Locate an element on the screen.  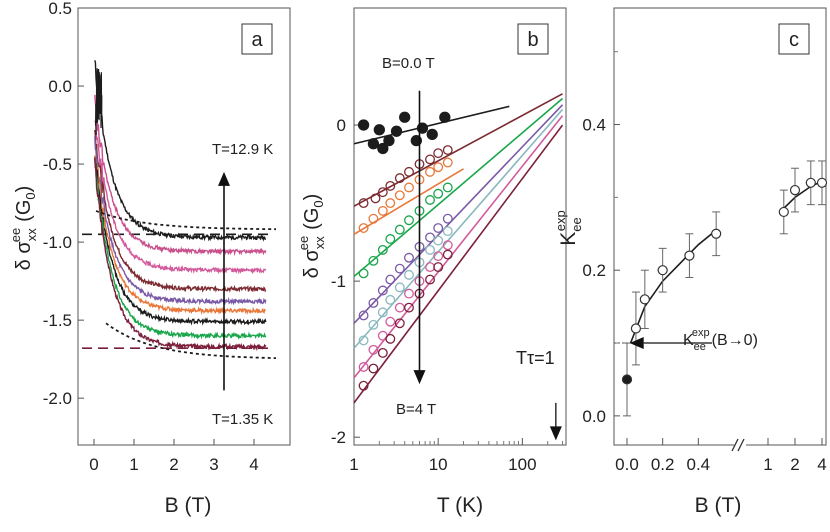
panel-b-ylabel: δ σxxee(G0) is located at coordinates (311, 236).